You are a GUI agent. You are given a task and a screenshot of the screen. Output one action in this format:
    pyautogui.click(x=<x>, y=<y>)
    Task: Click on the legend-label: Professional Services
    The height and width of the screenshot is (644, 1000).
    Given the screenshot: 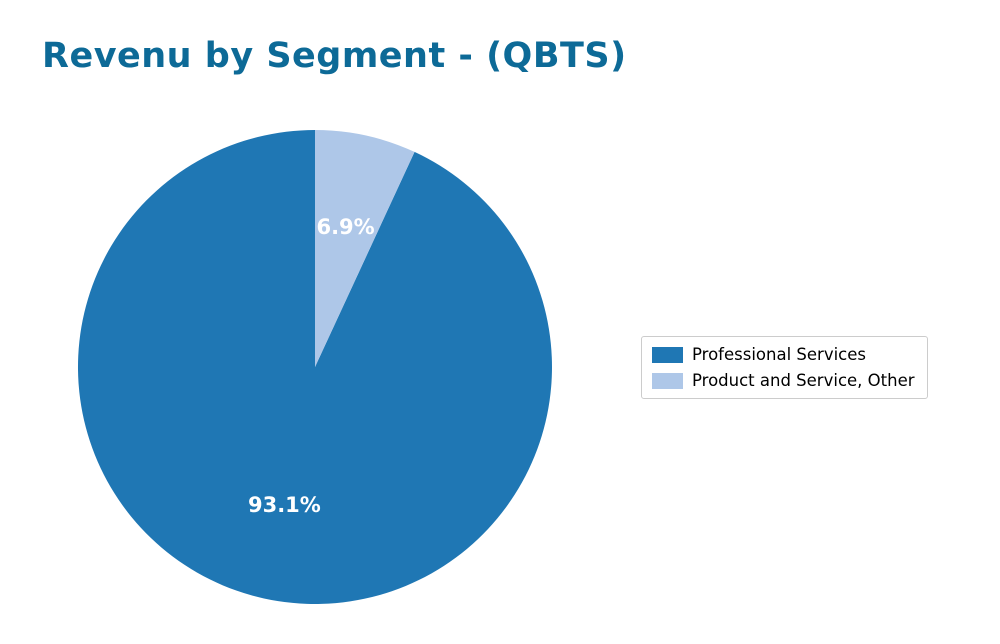 What is the action you would take?
    pyautogui.click(x=779, y=354)
    